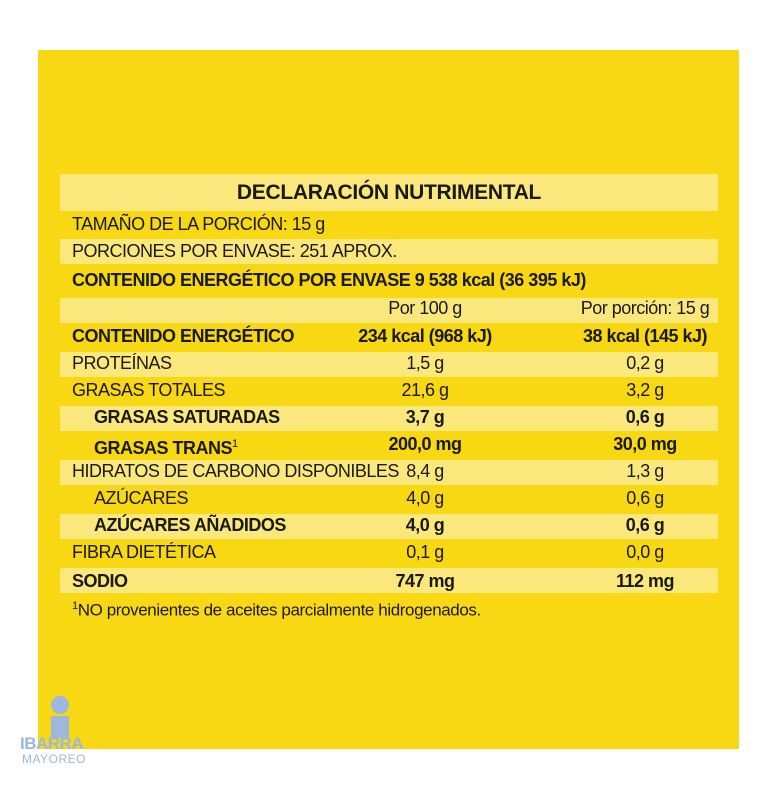  Describe the element at coordinates (235, 471) in the screenshot. I see `nutrient-label: HIDRATOS DE CARBONO DISPONIBLES` at that location.